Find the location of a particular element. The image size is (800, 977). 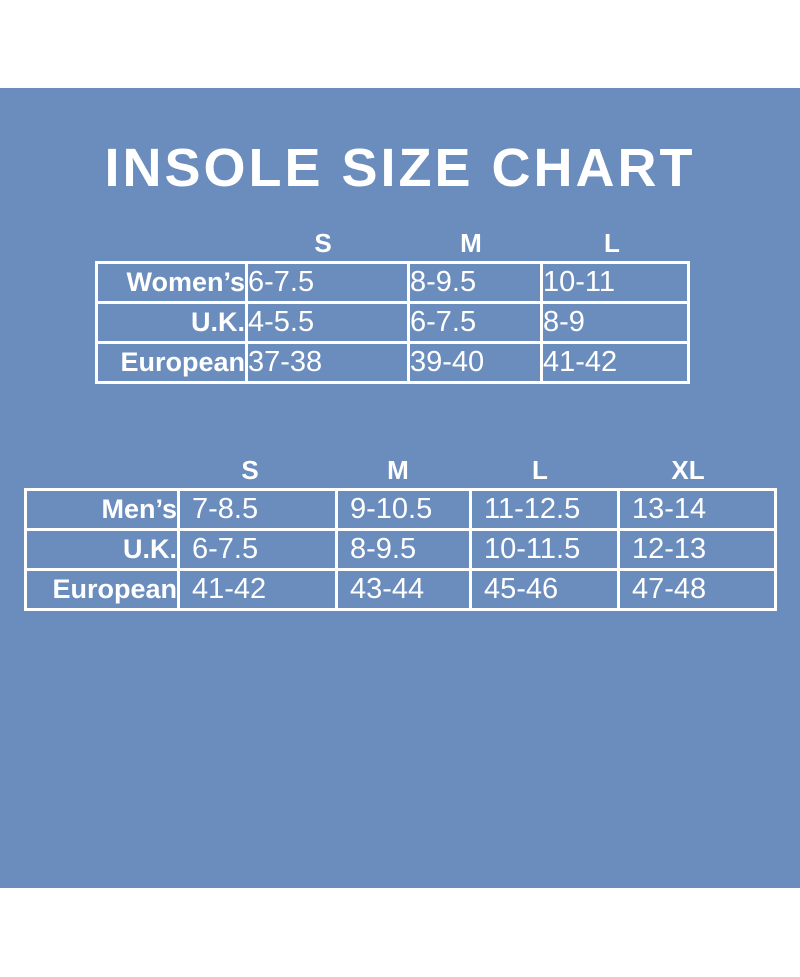

table-row: U.K. 6-7.5 8-9.5 10-11.5 12-13 is located at coordinates (400, 549).